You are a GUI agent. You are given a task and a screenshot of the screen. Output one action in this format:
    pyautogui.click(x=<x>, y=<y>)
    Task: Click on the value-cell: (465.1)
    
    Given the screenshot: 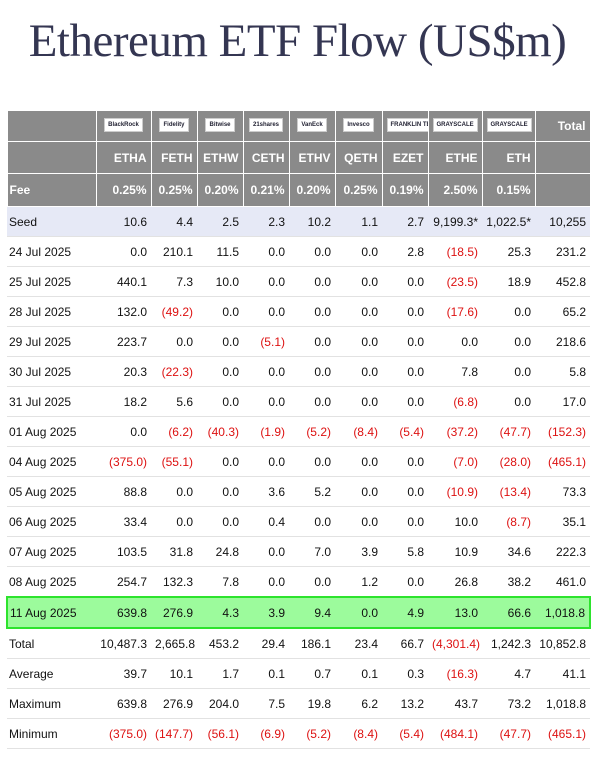 What is the action you would take?
    pyautogui.click(x=562, y=733)
    